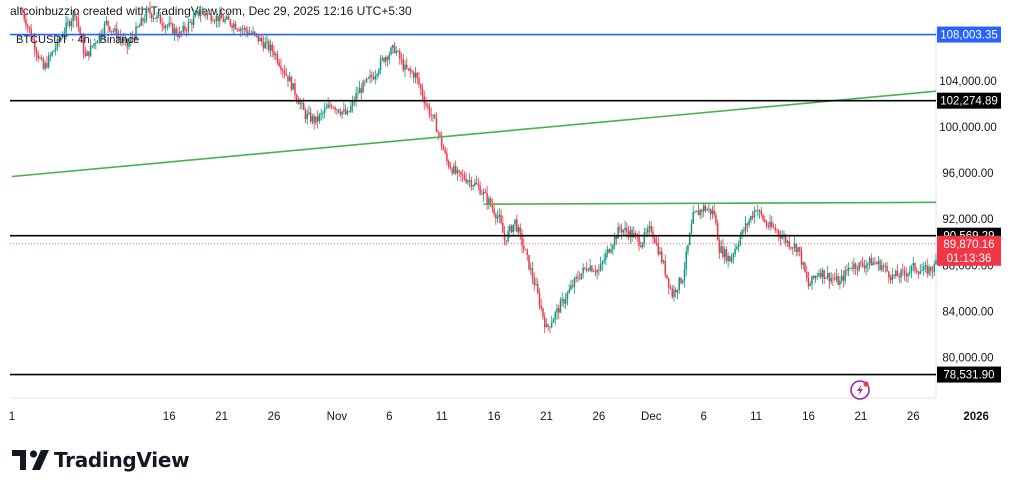 The height and width of the screenshot is (487, 1024). What do you see at coordinates (968, 376) in the screenshot?
I see `level-price-label: 78,531.90` at bounding box center [968, 376].